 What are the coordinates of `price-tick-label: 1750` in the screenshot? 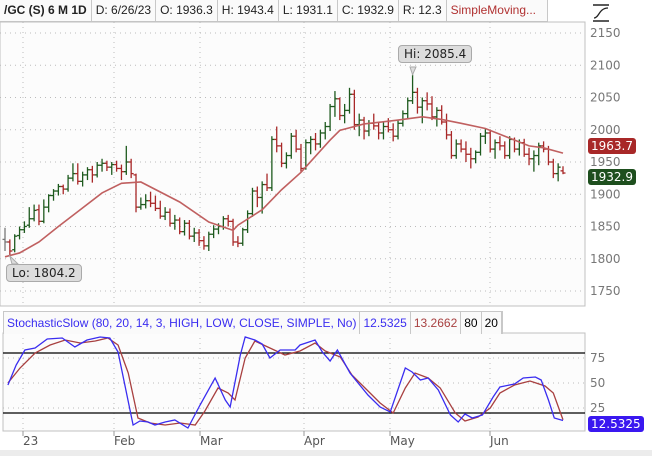 It's located at (605, 291).